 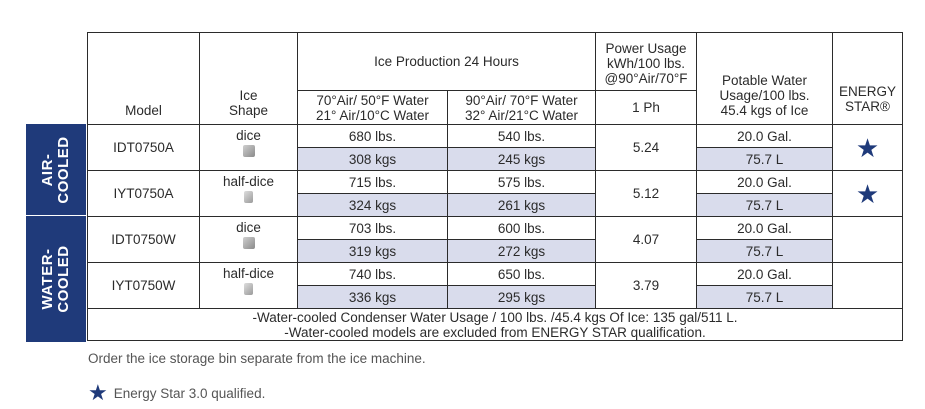 I want to click on kgs-cond1-cell: 336 kgs, so click(x=372, y=297).